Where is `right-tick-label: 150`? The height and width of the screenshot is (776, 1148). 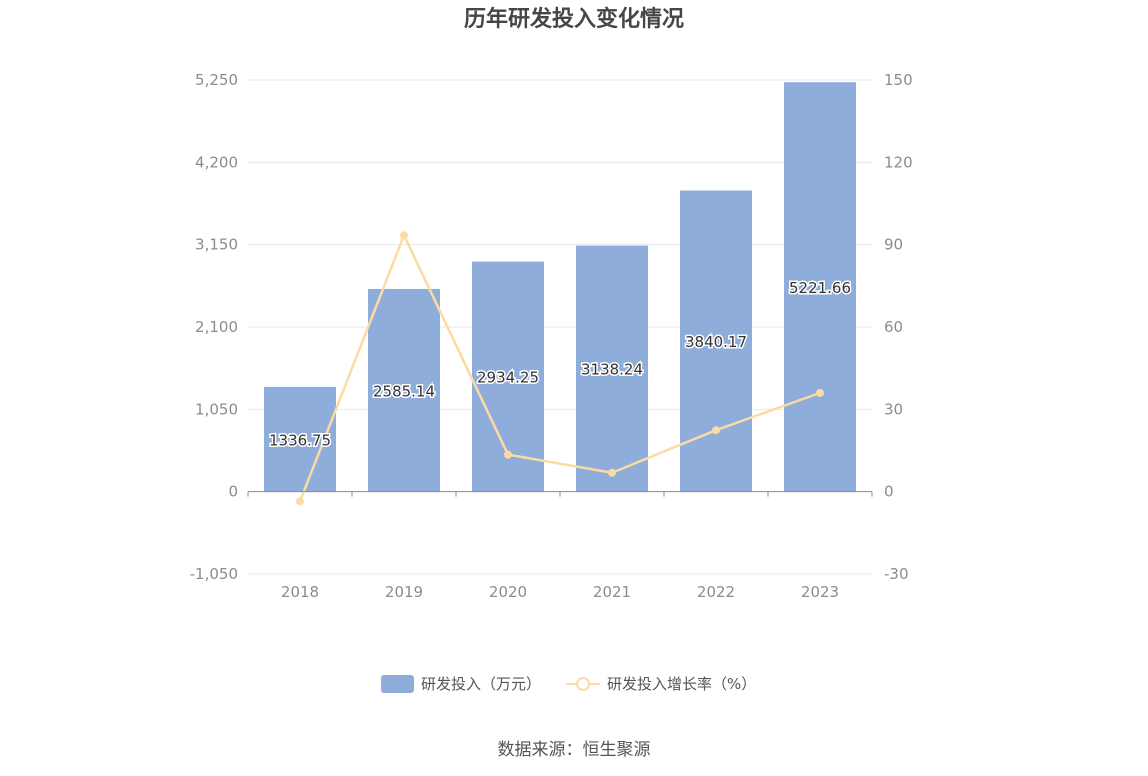 right-tick-label: 150 is located at coordinates (898, 80).